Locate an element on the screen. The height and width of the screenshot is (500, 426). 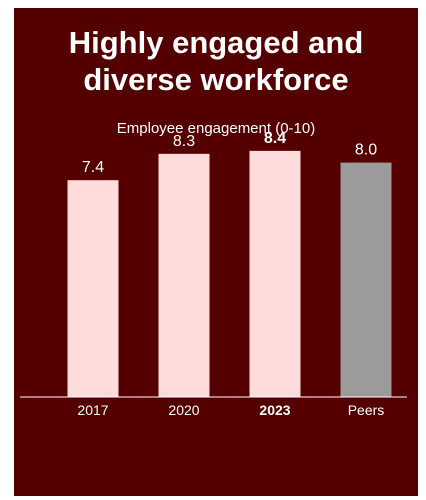
category-label-2020: 2020 is located at coordinates (183, 410).